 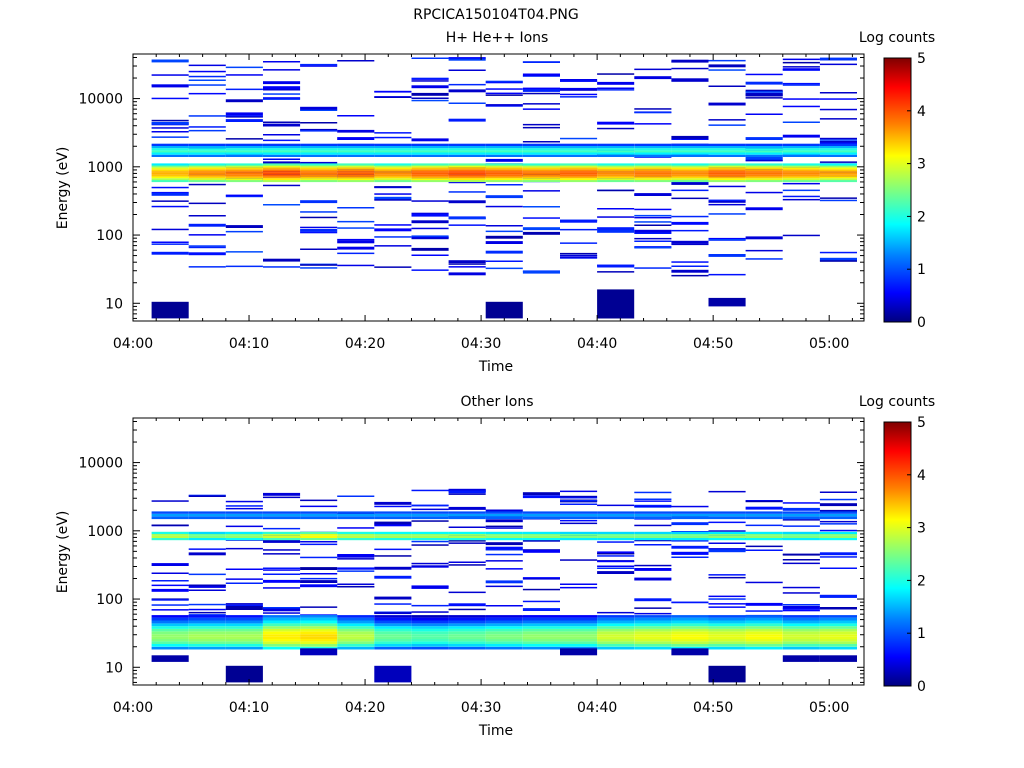 What do you see at coordinates (921, 112) in the screenshot?
I see `colorbar-tick-label: 4` at bounding box center [921, 112].